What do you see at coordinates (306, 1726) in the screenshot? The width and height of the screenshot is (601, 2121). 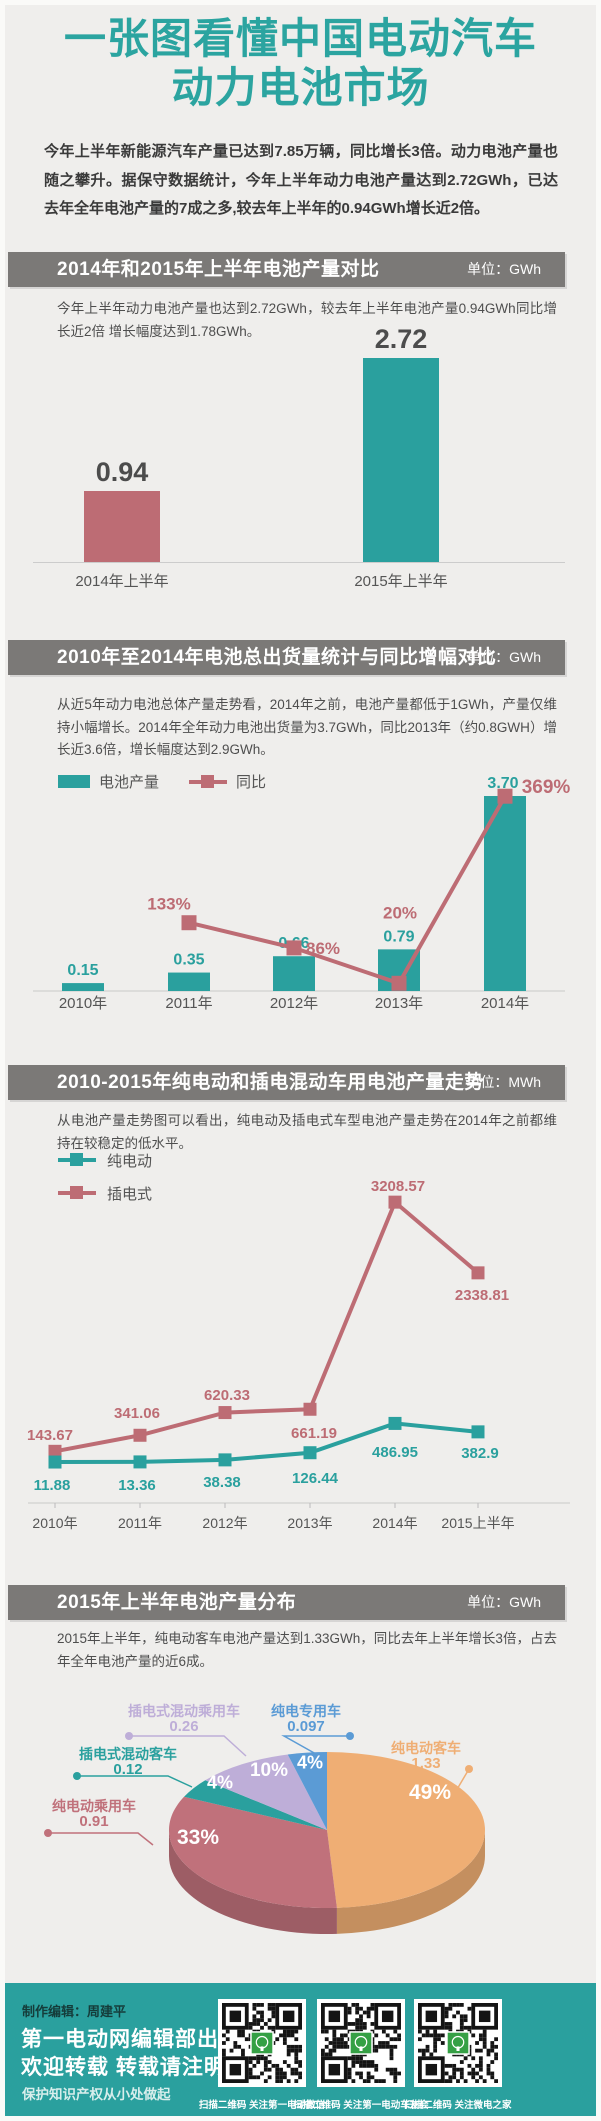 I see `pie-callout-value: 0.097` at bounding box center [306, 1726].